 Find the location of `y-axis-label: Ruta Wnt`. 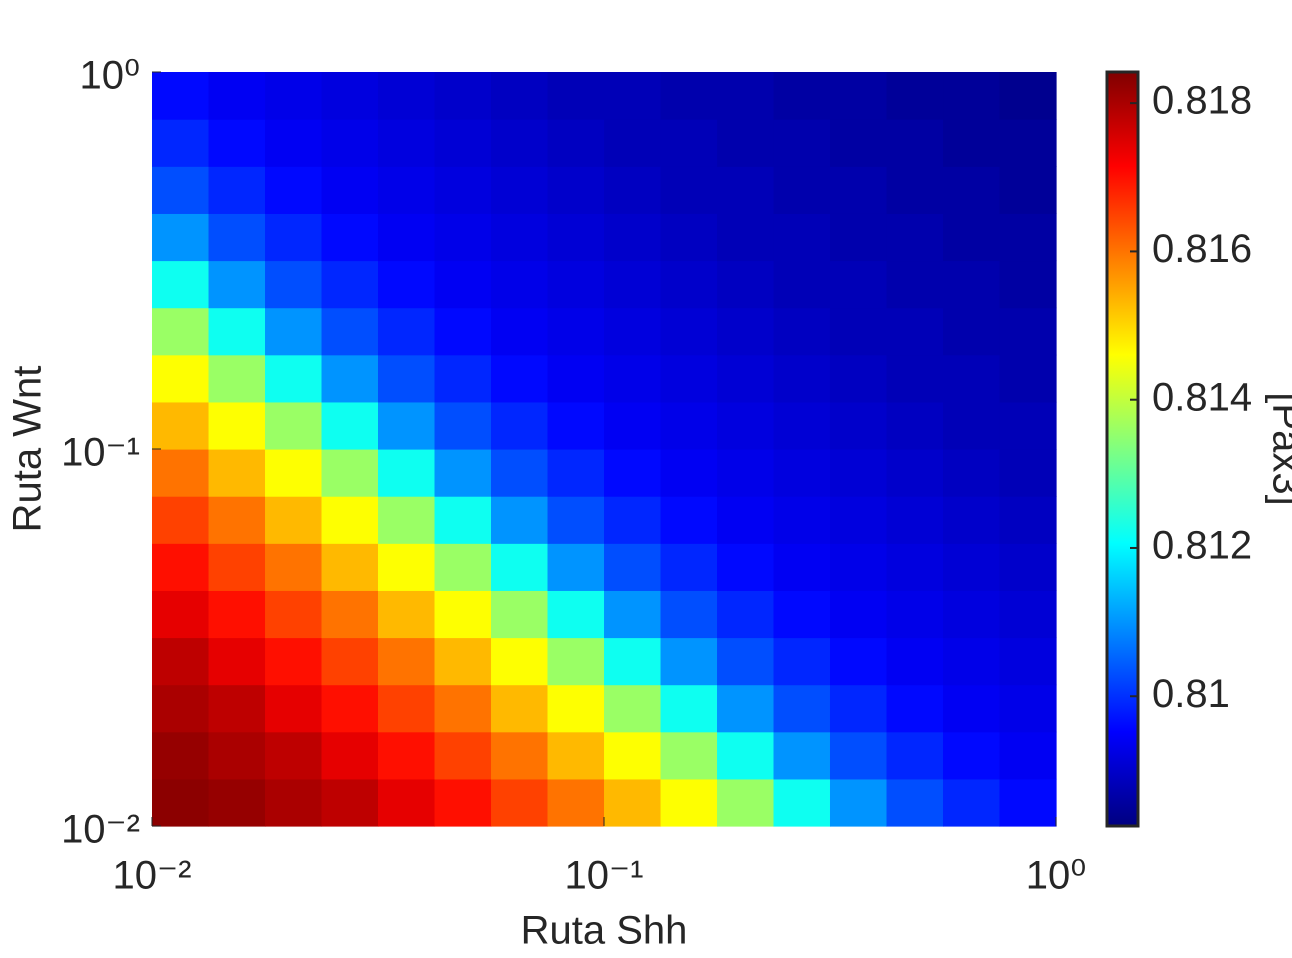

y-axis-label: Ruta Wnt is located at coordinates (28, 449).